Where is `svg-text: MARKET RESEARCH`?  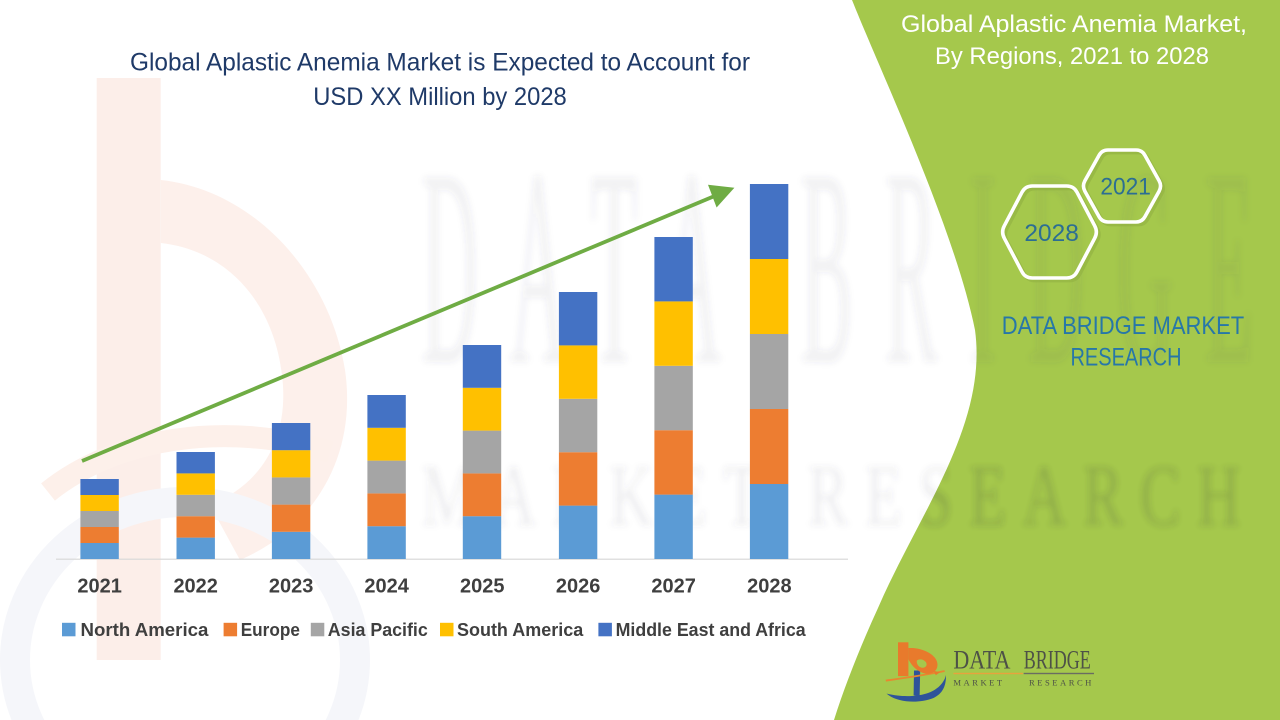
svg-text: MARKET RESEARCH is located at coordinates (840, 496).